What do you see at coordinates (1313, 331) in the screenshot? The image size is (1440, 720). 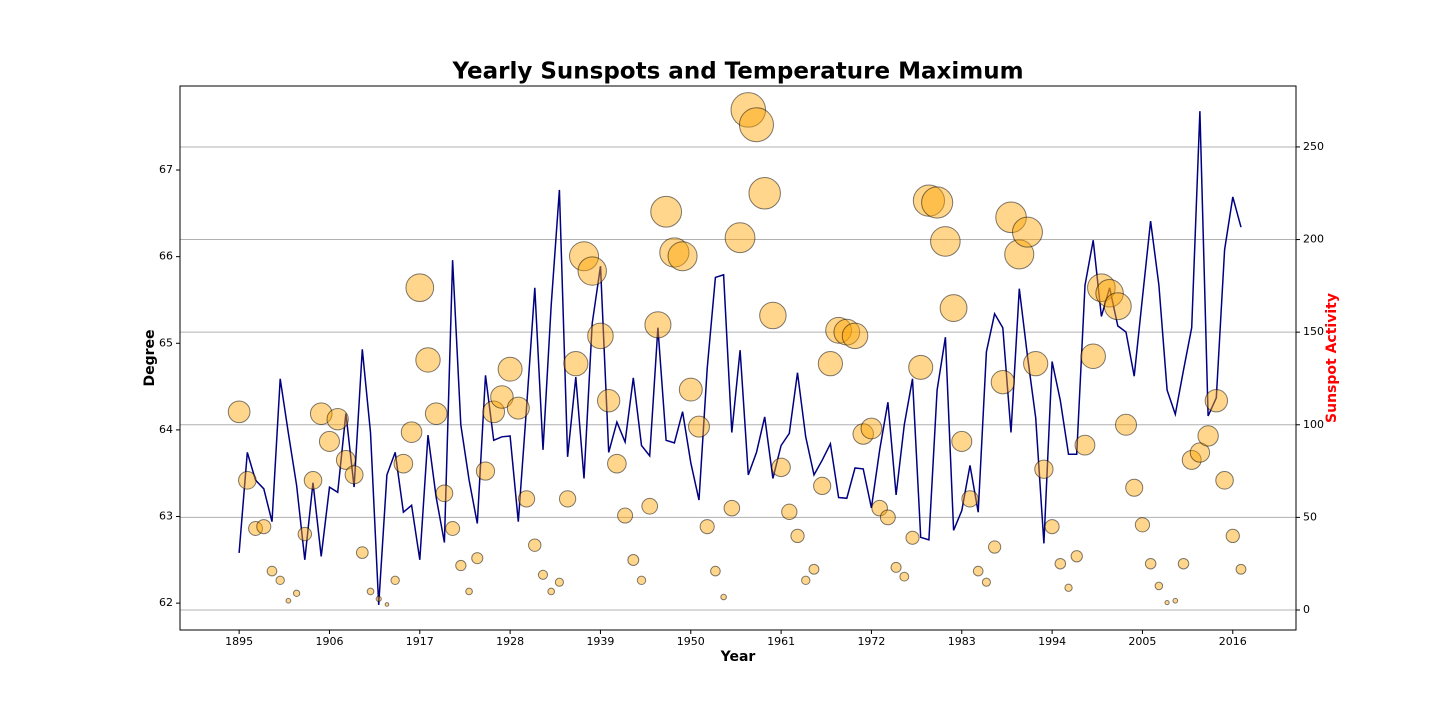 I see `y2-tick-label: 150` at bounding box center [1313, 331].